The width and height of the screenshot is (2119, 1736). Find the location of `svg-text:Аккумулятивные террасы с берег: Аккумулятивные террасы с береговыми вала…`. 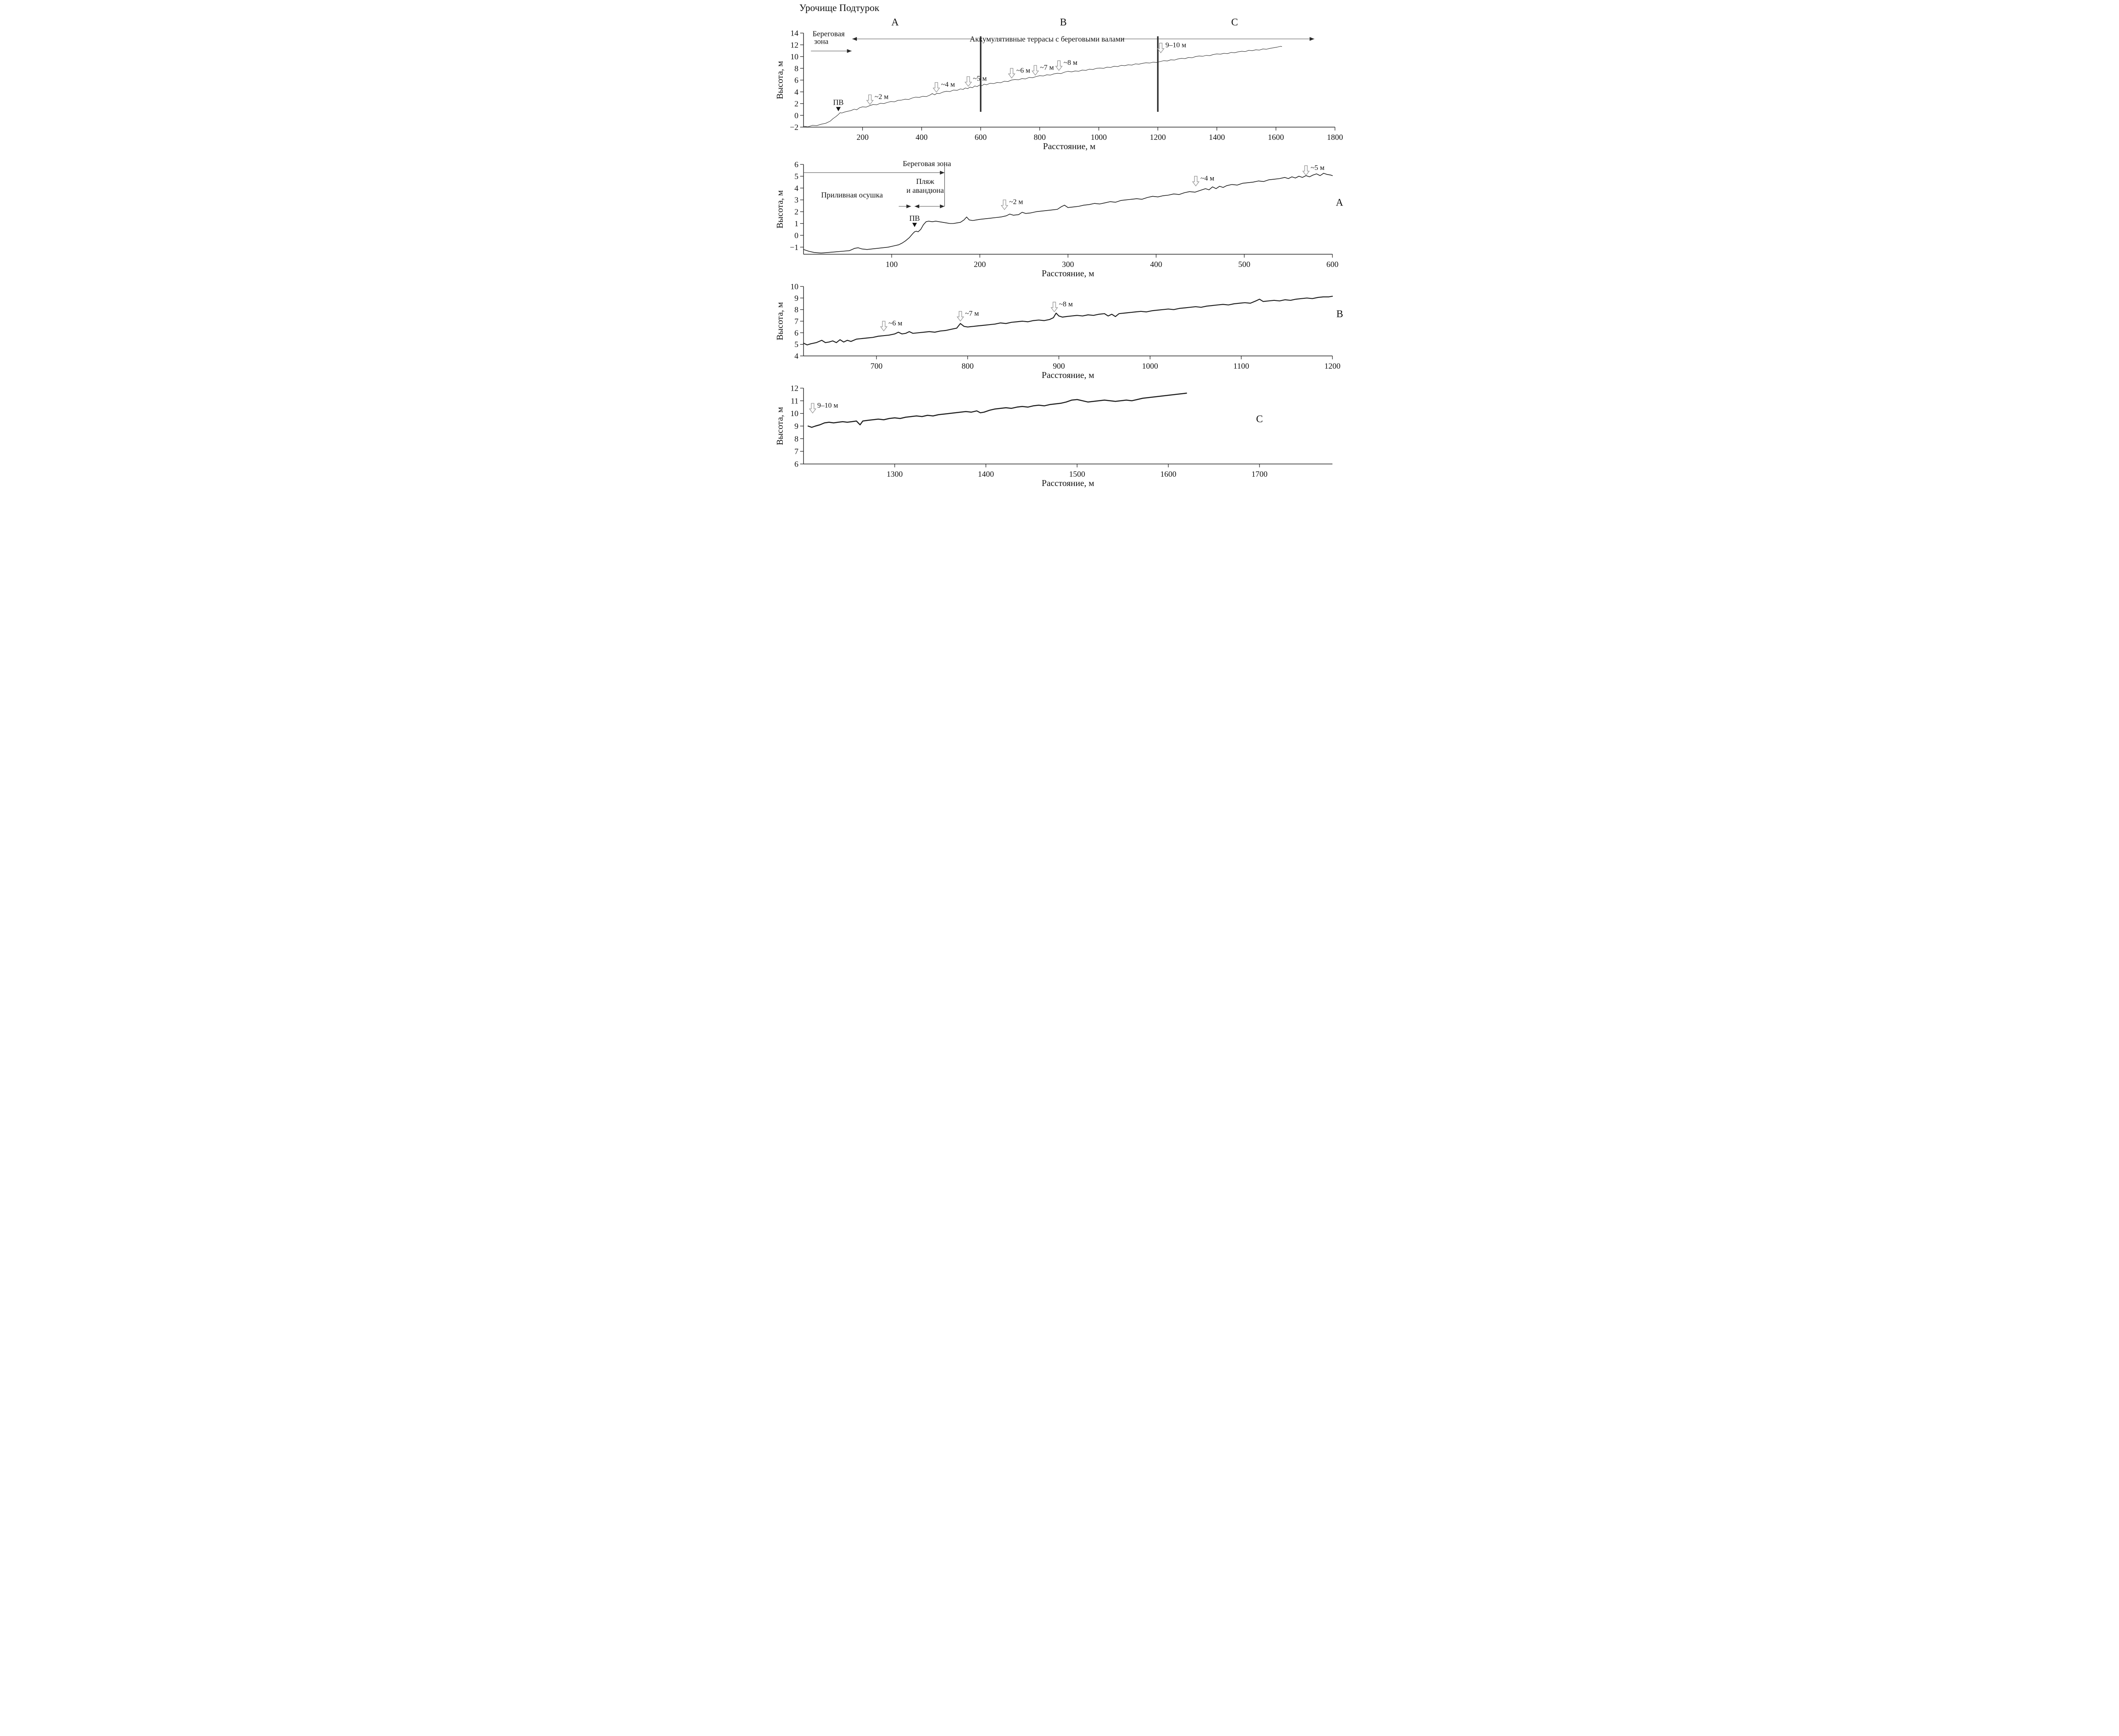

svg-text:Аккумулятивные террасы с берег: Аккумулятивные террасы с береговыми вала… is located at coordinates (1047, 39).